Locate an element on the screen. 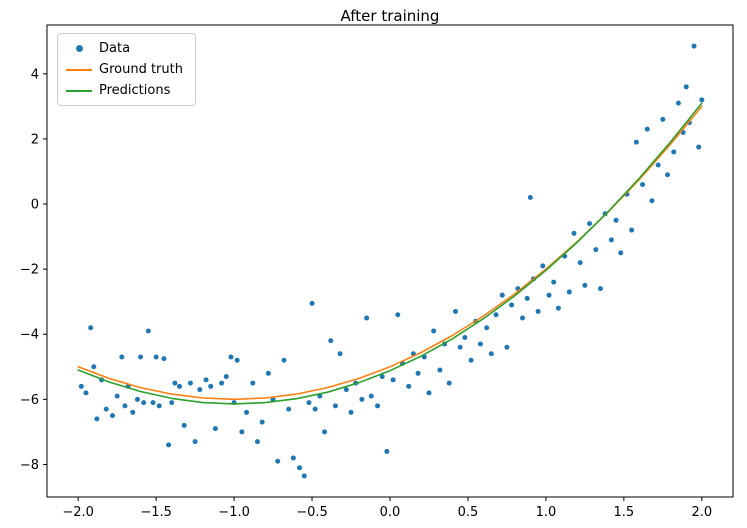 The height and width of the screenshot is (528, 747). legend-label-ground-truth: Ground truth is located at coordinates (141, 69).